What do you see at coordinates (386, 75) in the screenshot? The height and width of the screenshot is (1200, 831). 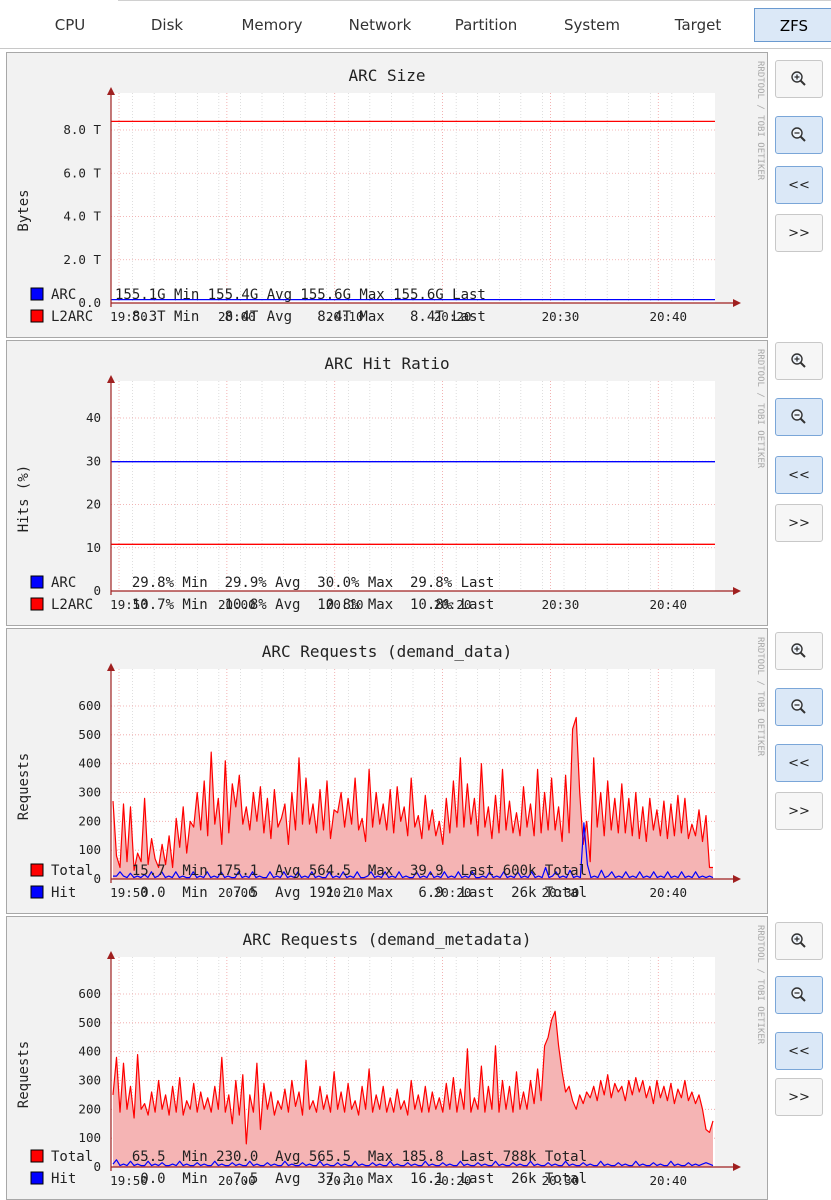 I see `chart-title: ARC Size` at bounding box center [386, 75].